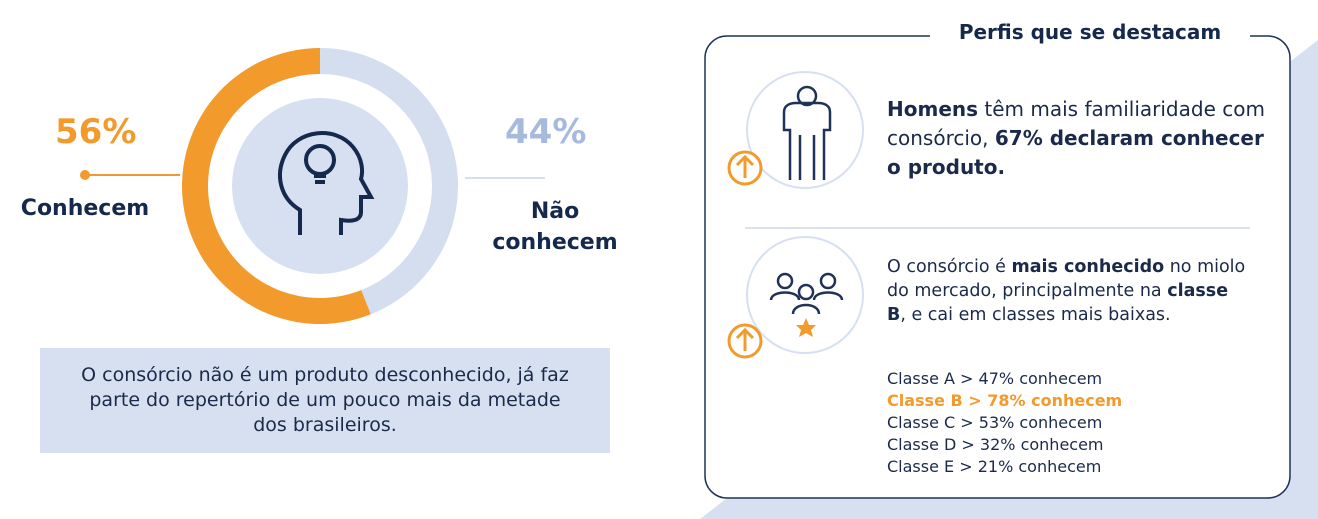 The height and width of the screenshot is (519, 1318). Describe the element at coordinates (326, 183) in the screenshot. I see `head-icon` at that location.